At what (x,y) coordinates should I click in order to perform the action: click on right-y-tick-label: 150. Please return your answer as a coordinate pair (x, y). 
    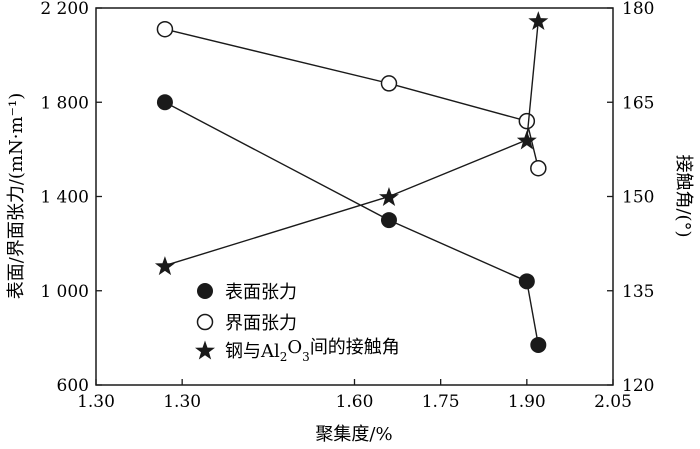
    Looking at the image, I should click on (638, 198).